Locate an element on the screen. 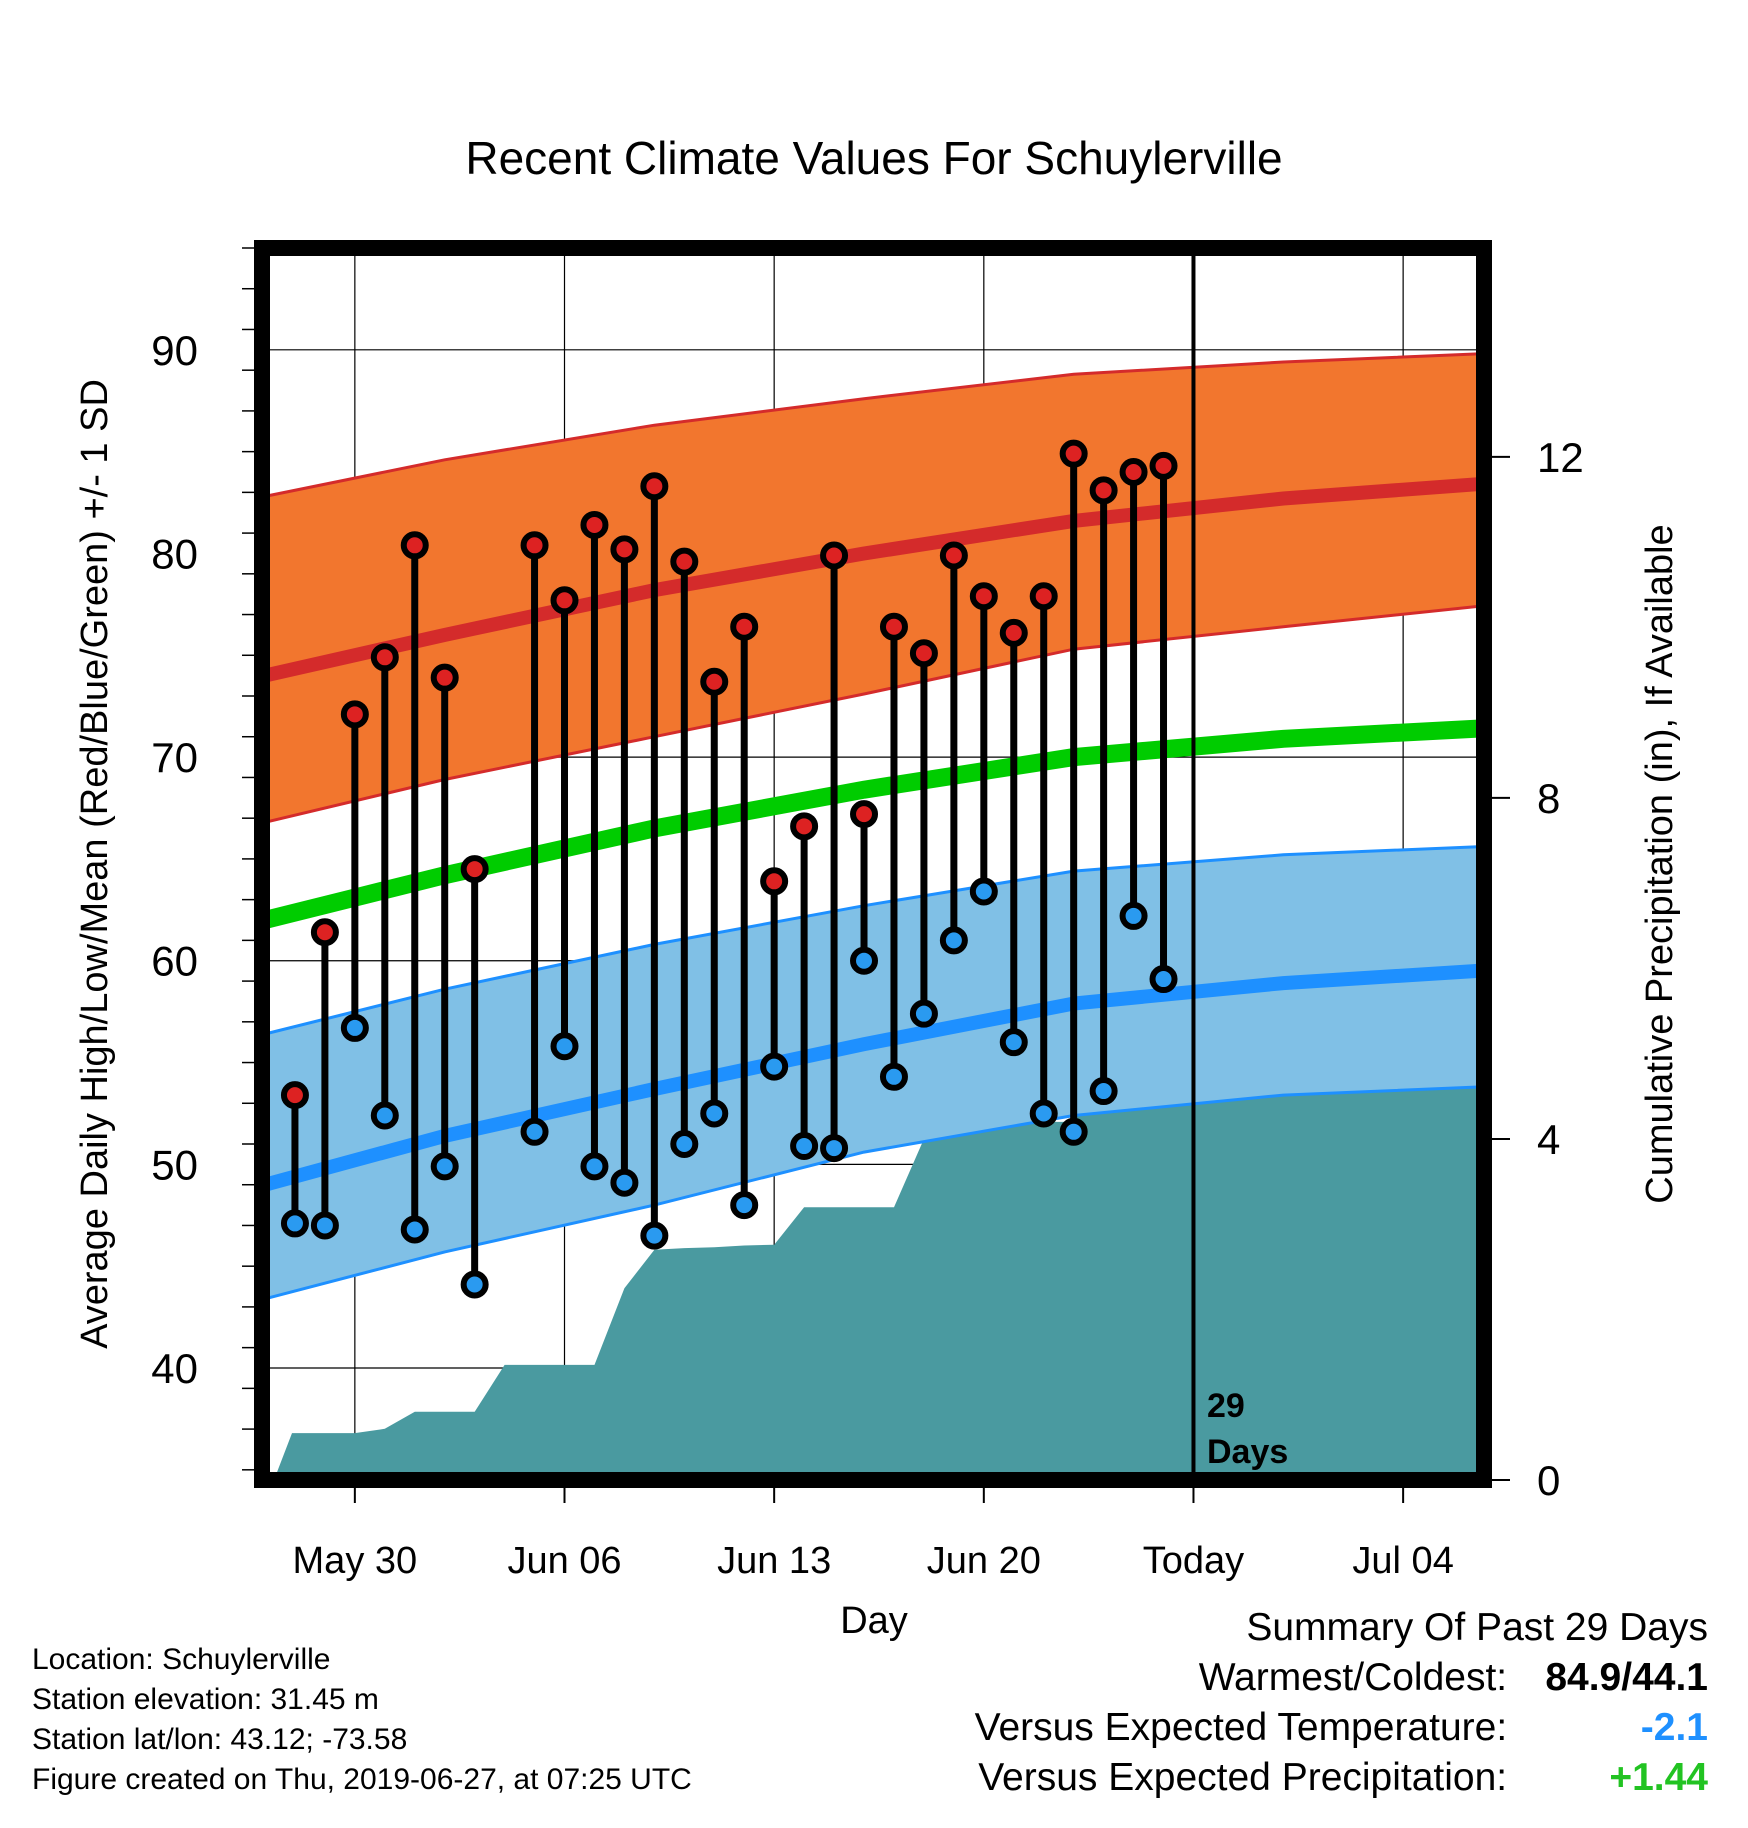  high-band-upper-edge is located at coordinates (871, 425).